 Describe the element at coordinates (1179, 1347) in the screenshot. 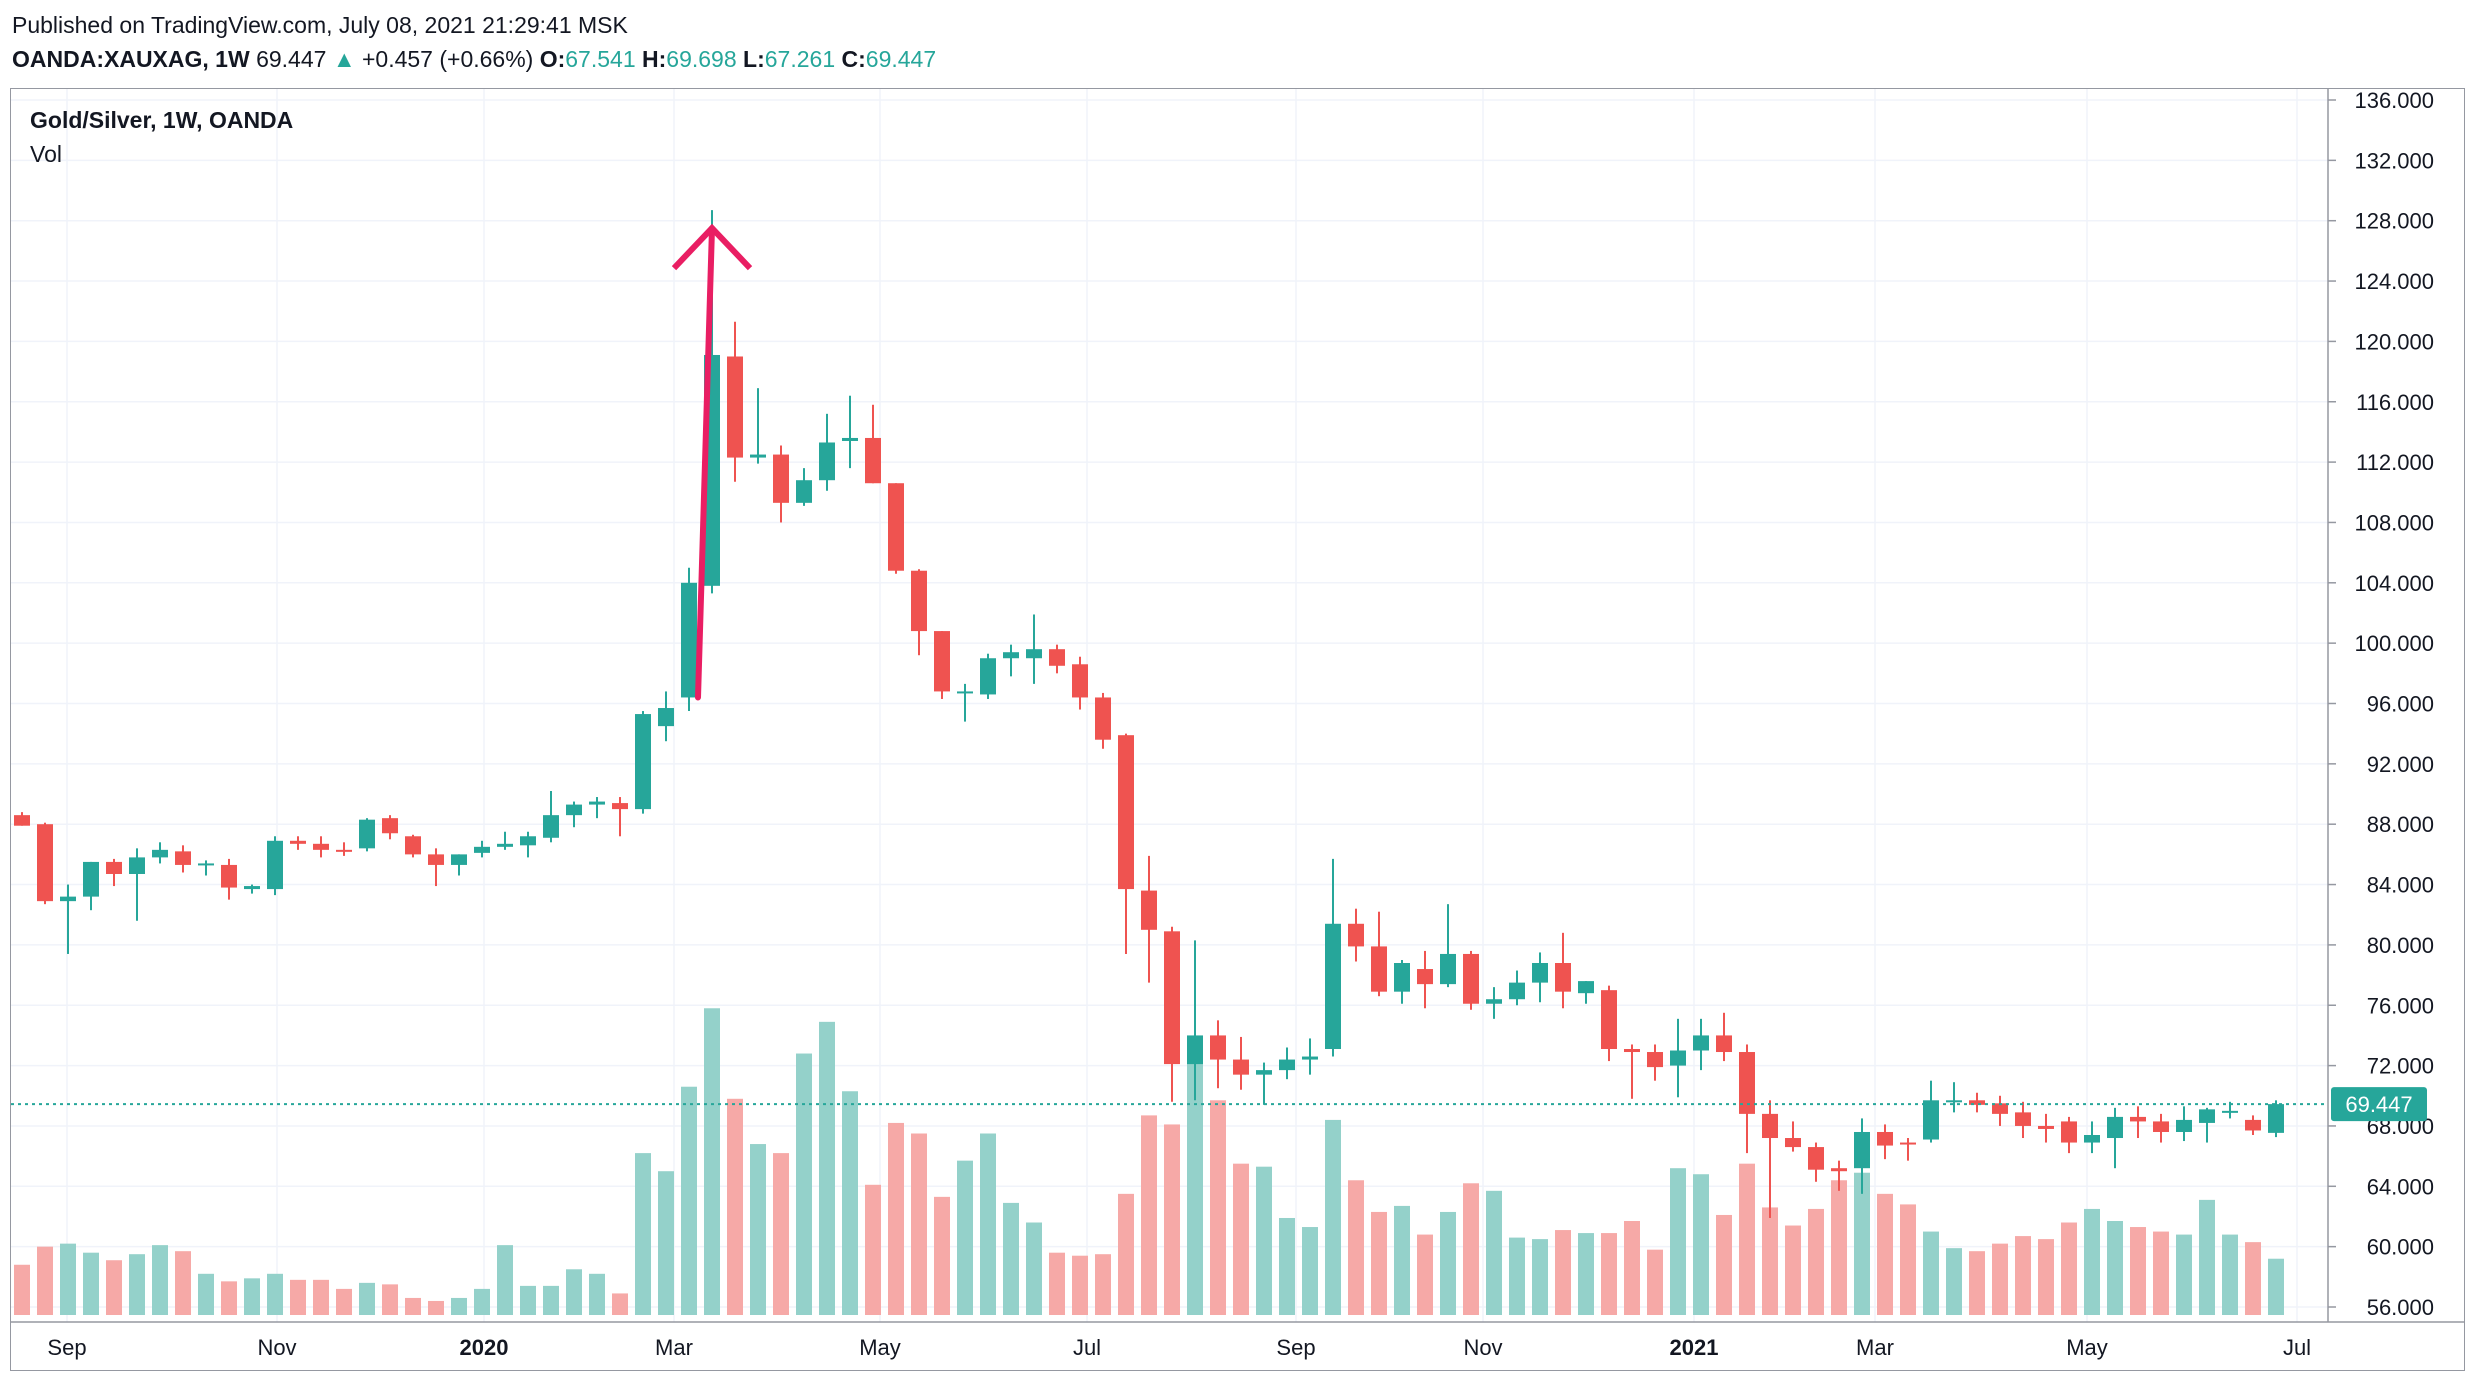

I see `time-axis: Sep Nov 2020 Mar May Jul Sep Nov 2021 Mar May Jul` at that location.